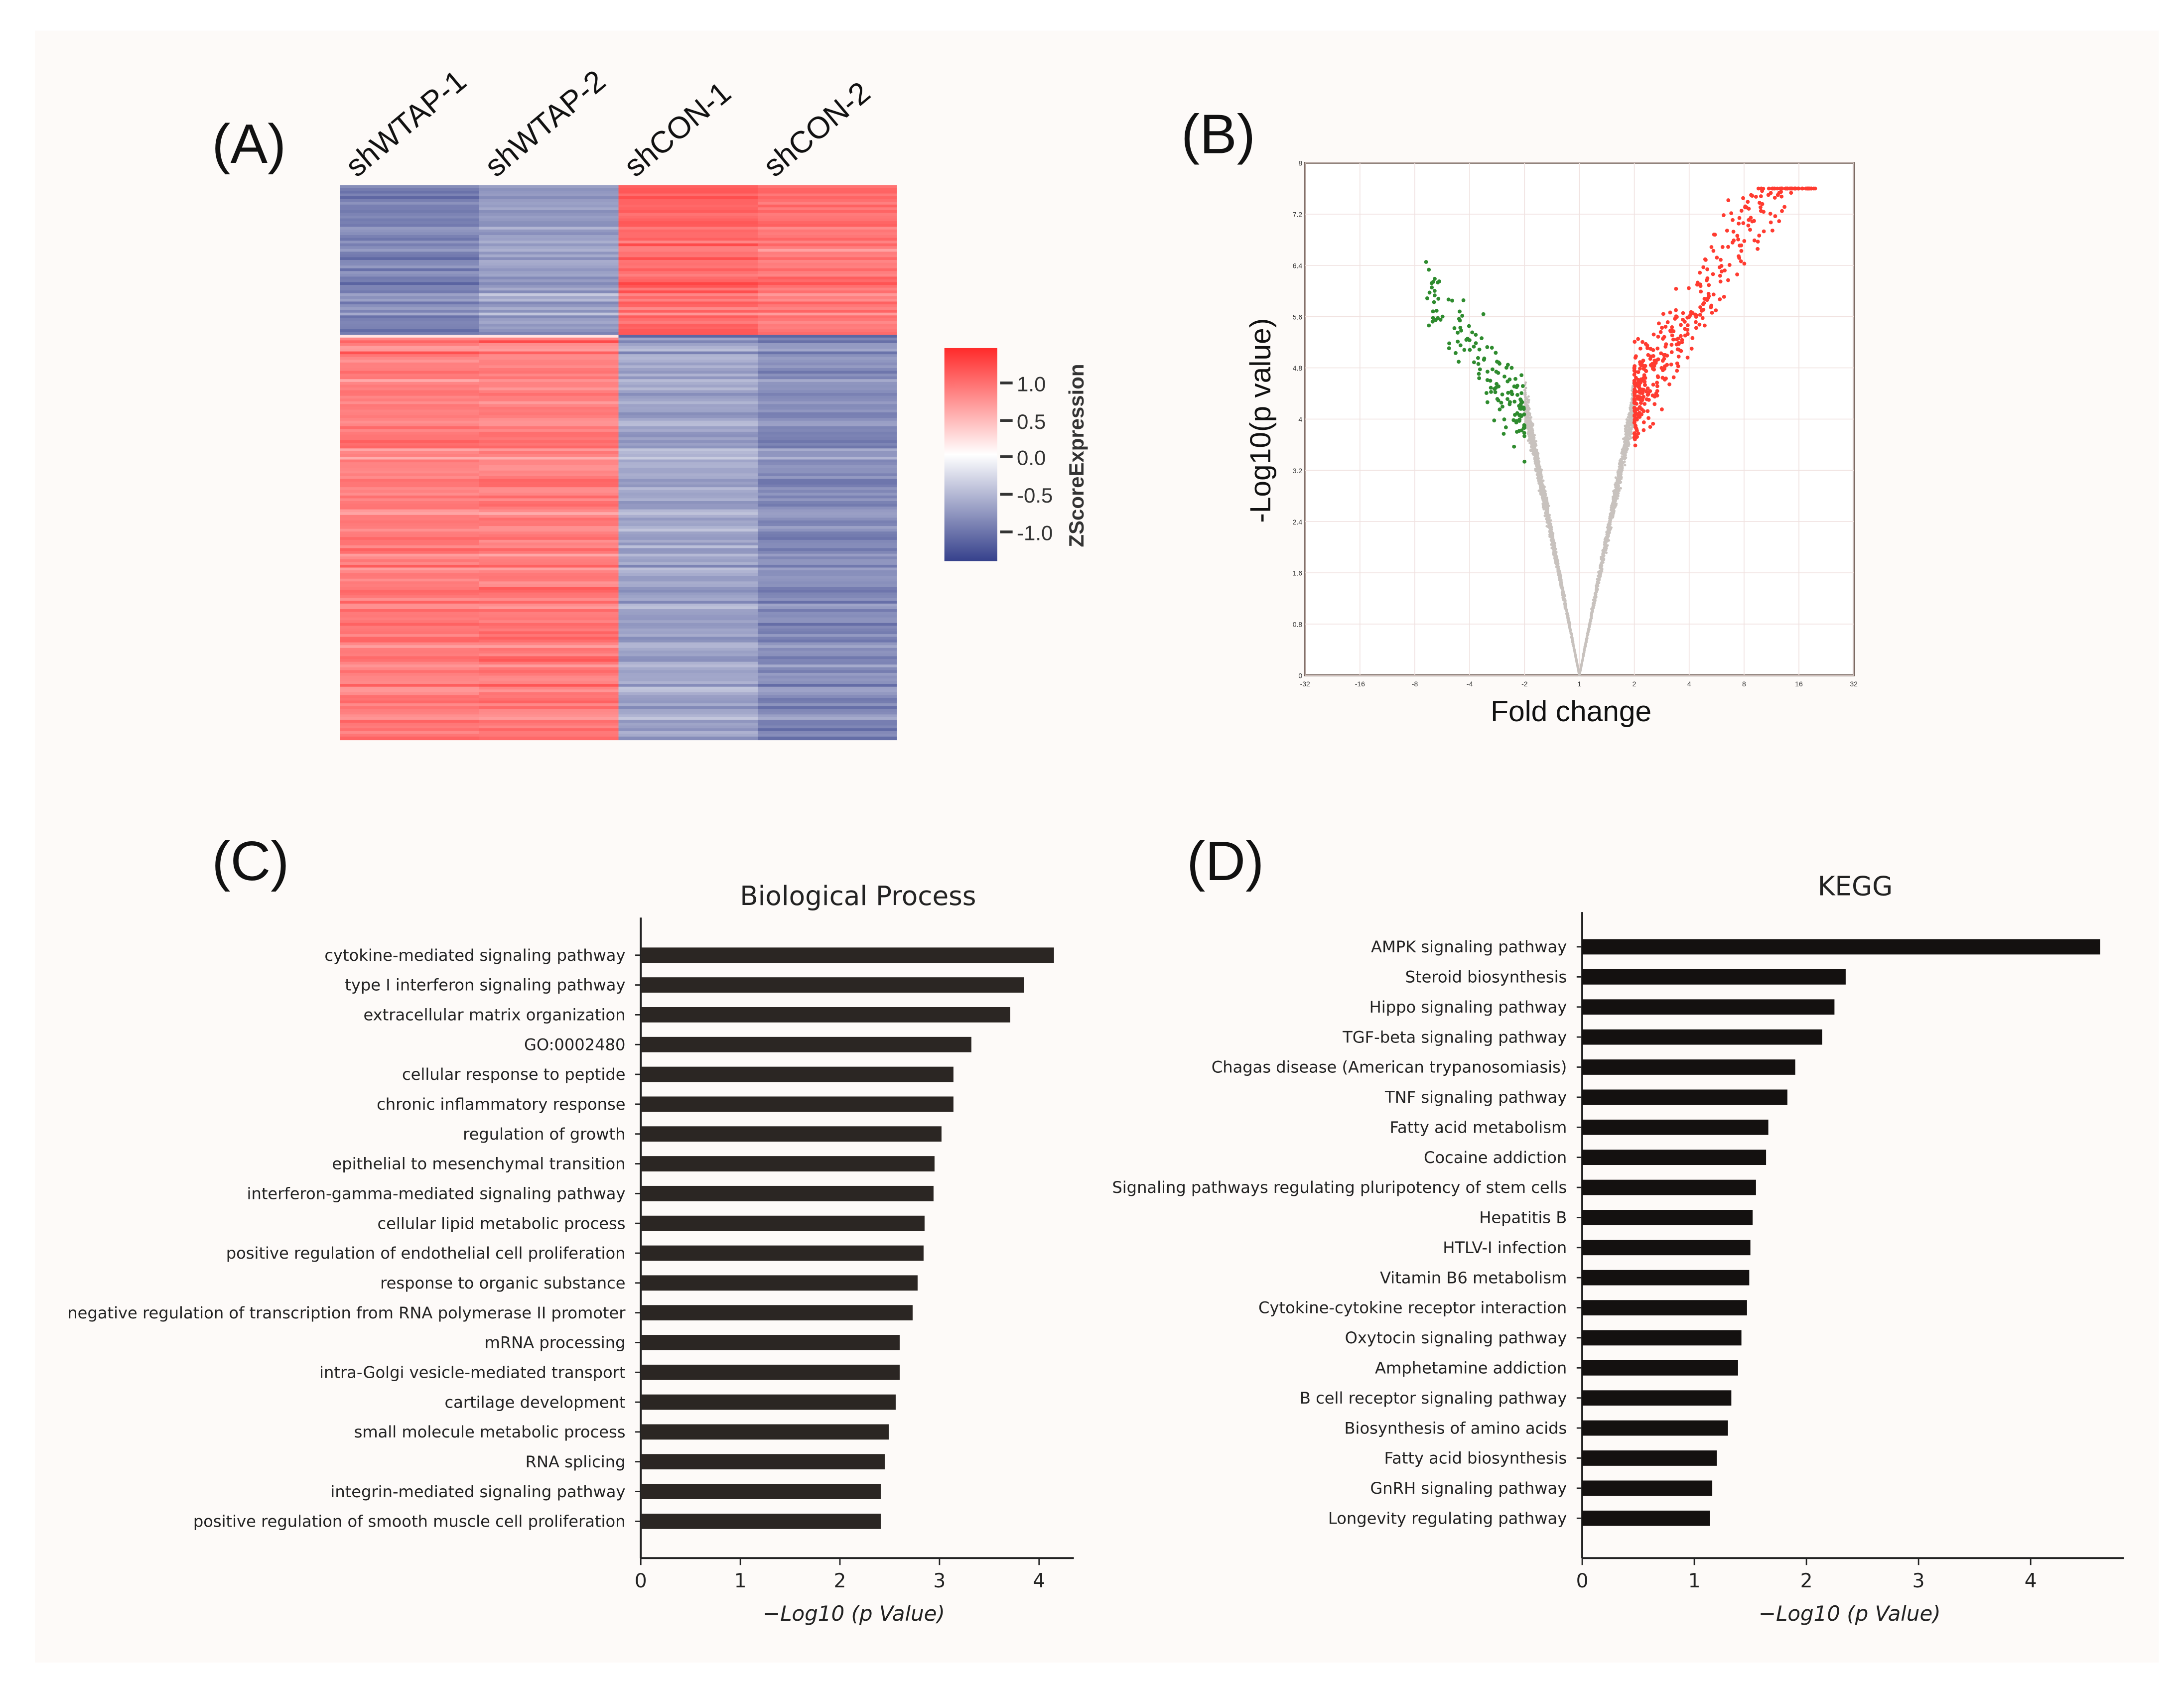 The image size is (2184, 1682). What do you see at coordinates (1806, 1581) in the screenshot?
I see `bar-x-tick-label: 2` at bounding box center [1806, 1581].